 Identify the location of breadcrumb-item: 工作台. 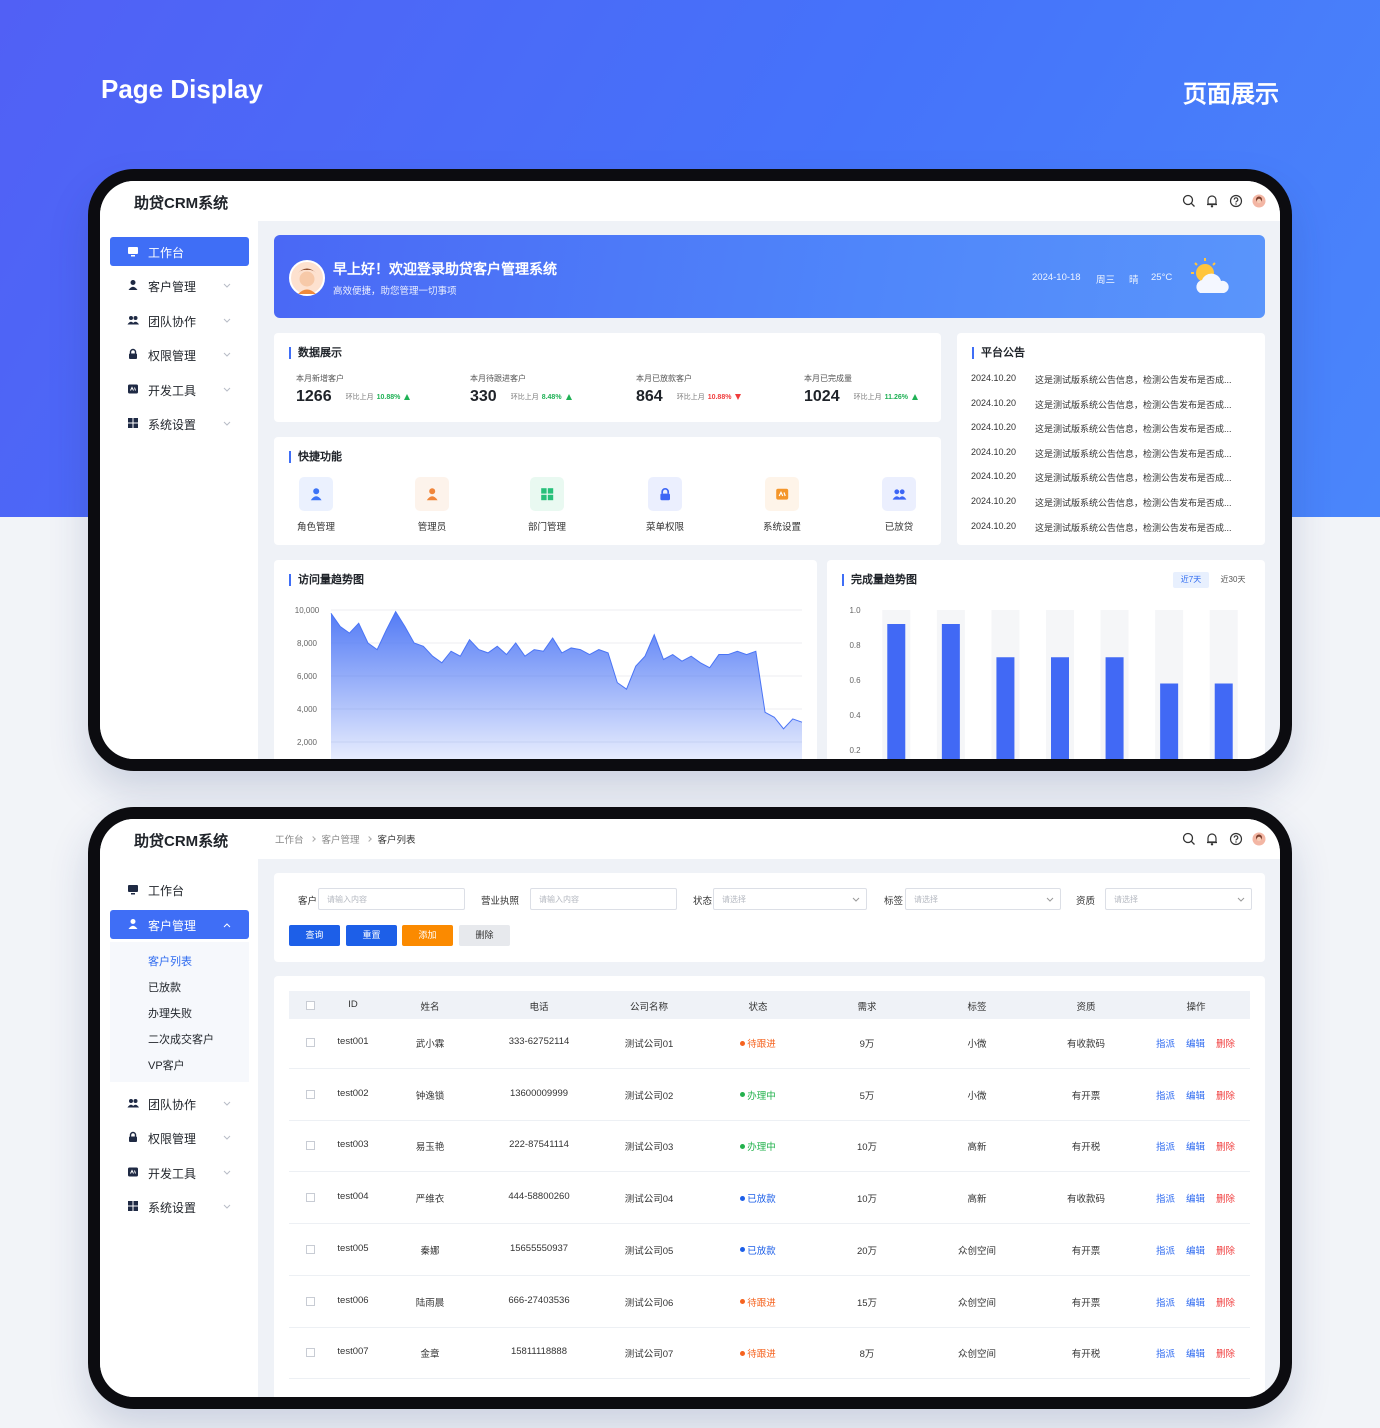
(289, 840).